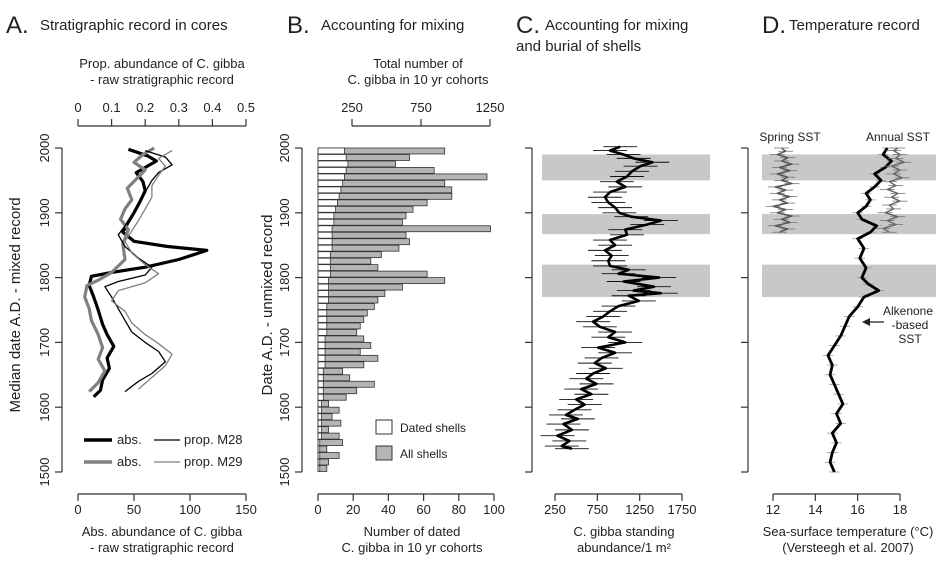  I want to click on panel-a-legend-label-1: prop. M28, so click(213, 439).